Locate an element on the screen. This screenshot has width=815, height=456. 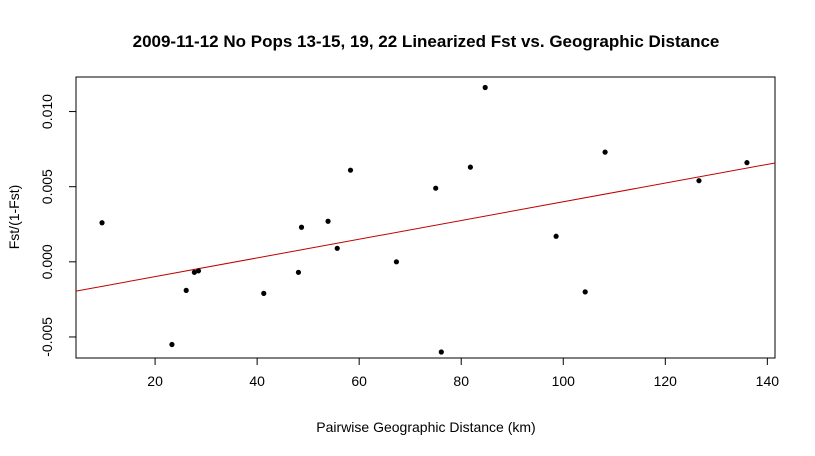
x-tick-label: 140 is located at coordinates (768, 381).